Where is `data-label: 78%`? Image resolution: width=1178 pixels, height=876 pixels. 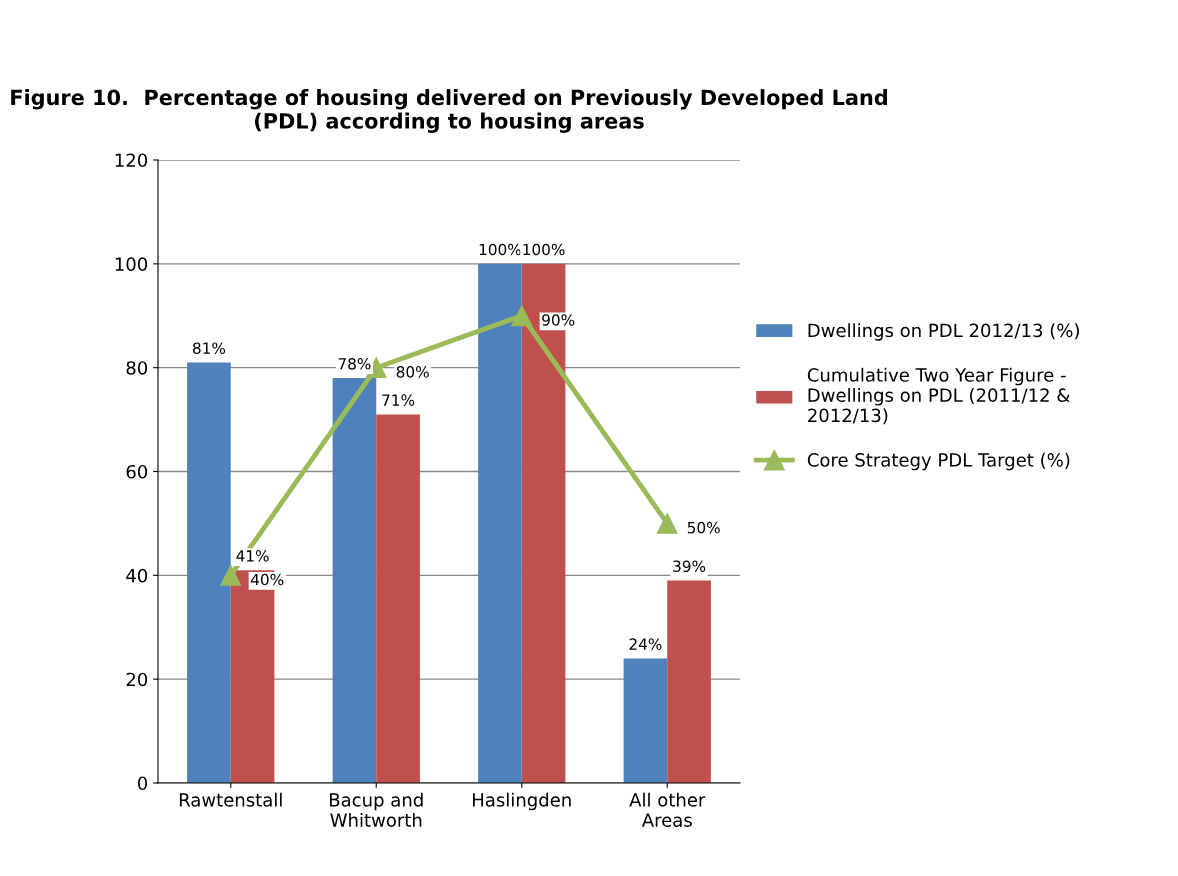 data-label: 78% is located at coordinates (354, 363).